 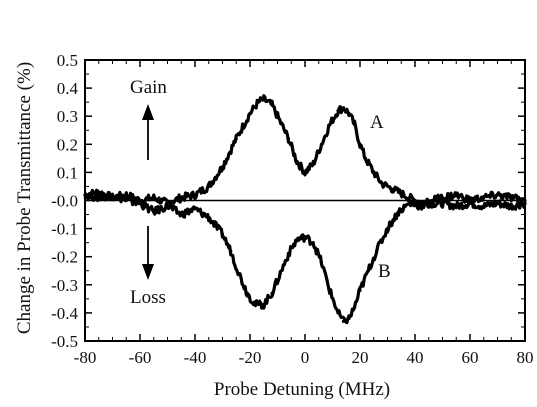 I want to click on y-tick-label: 0.4, so click(x=68, y=88).